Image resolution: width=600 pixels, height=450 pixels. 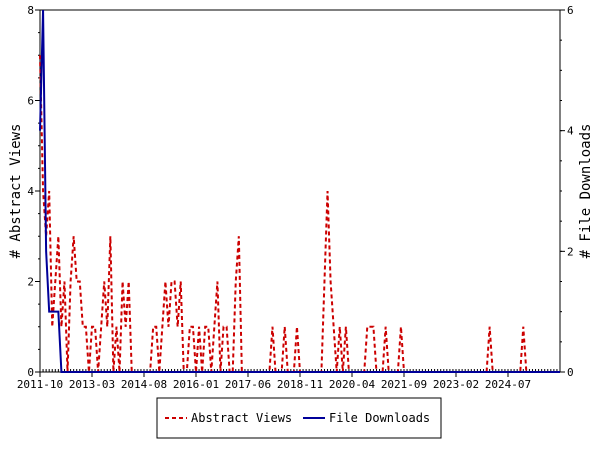 What do you see at coordinates (352, 384) in the screenshot?
I see `x-tick-label: 2020-04` at bounding box center [352, 384].